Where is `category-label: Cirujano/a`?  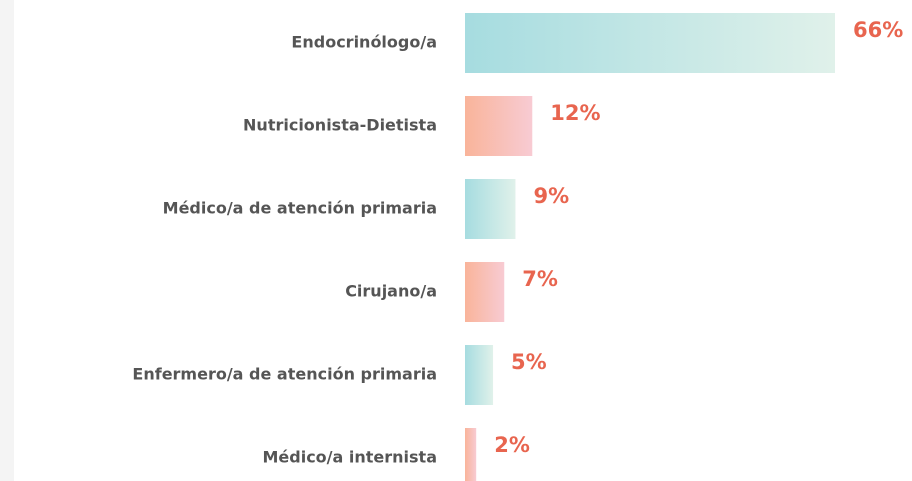
category-label: Cirujano/a is located at coordinates (391, 291).